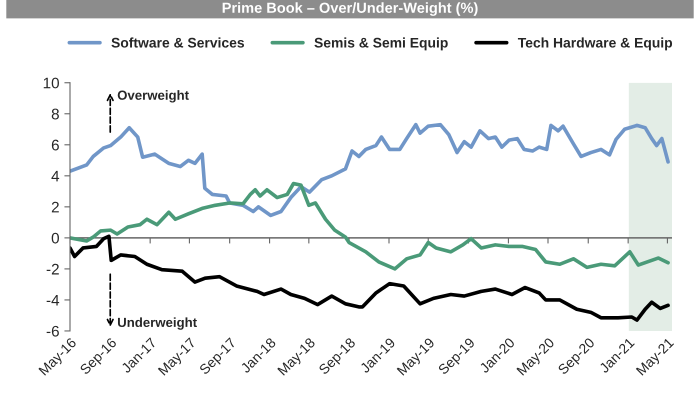  I want to click on legend-label: Tech Hardware & Equip, so click(595, 43).